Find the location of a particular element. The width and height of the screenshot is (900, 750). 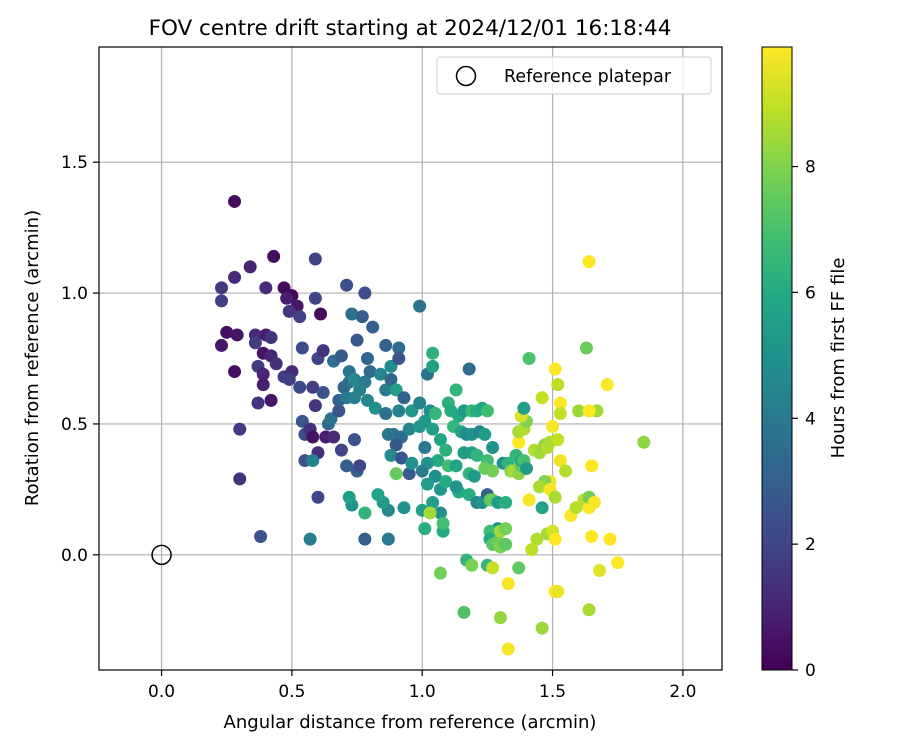

y-axis-label: Rotation from reference (arcmin) is located at coordinates (32, 358).